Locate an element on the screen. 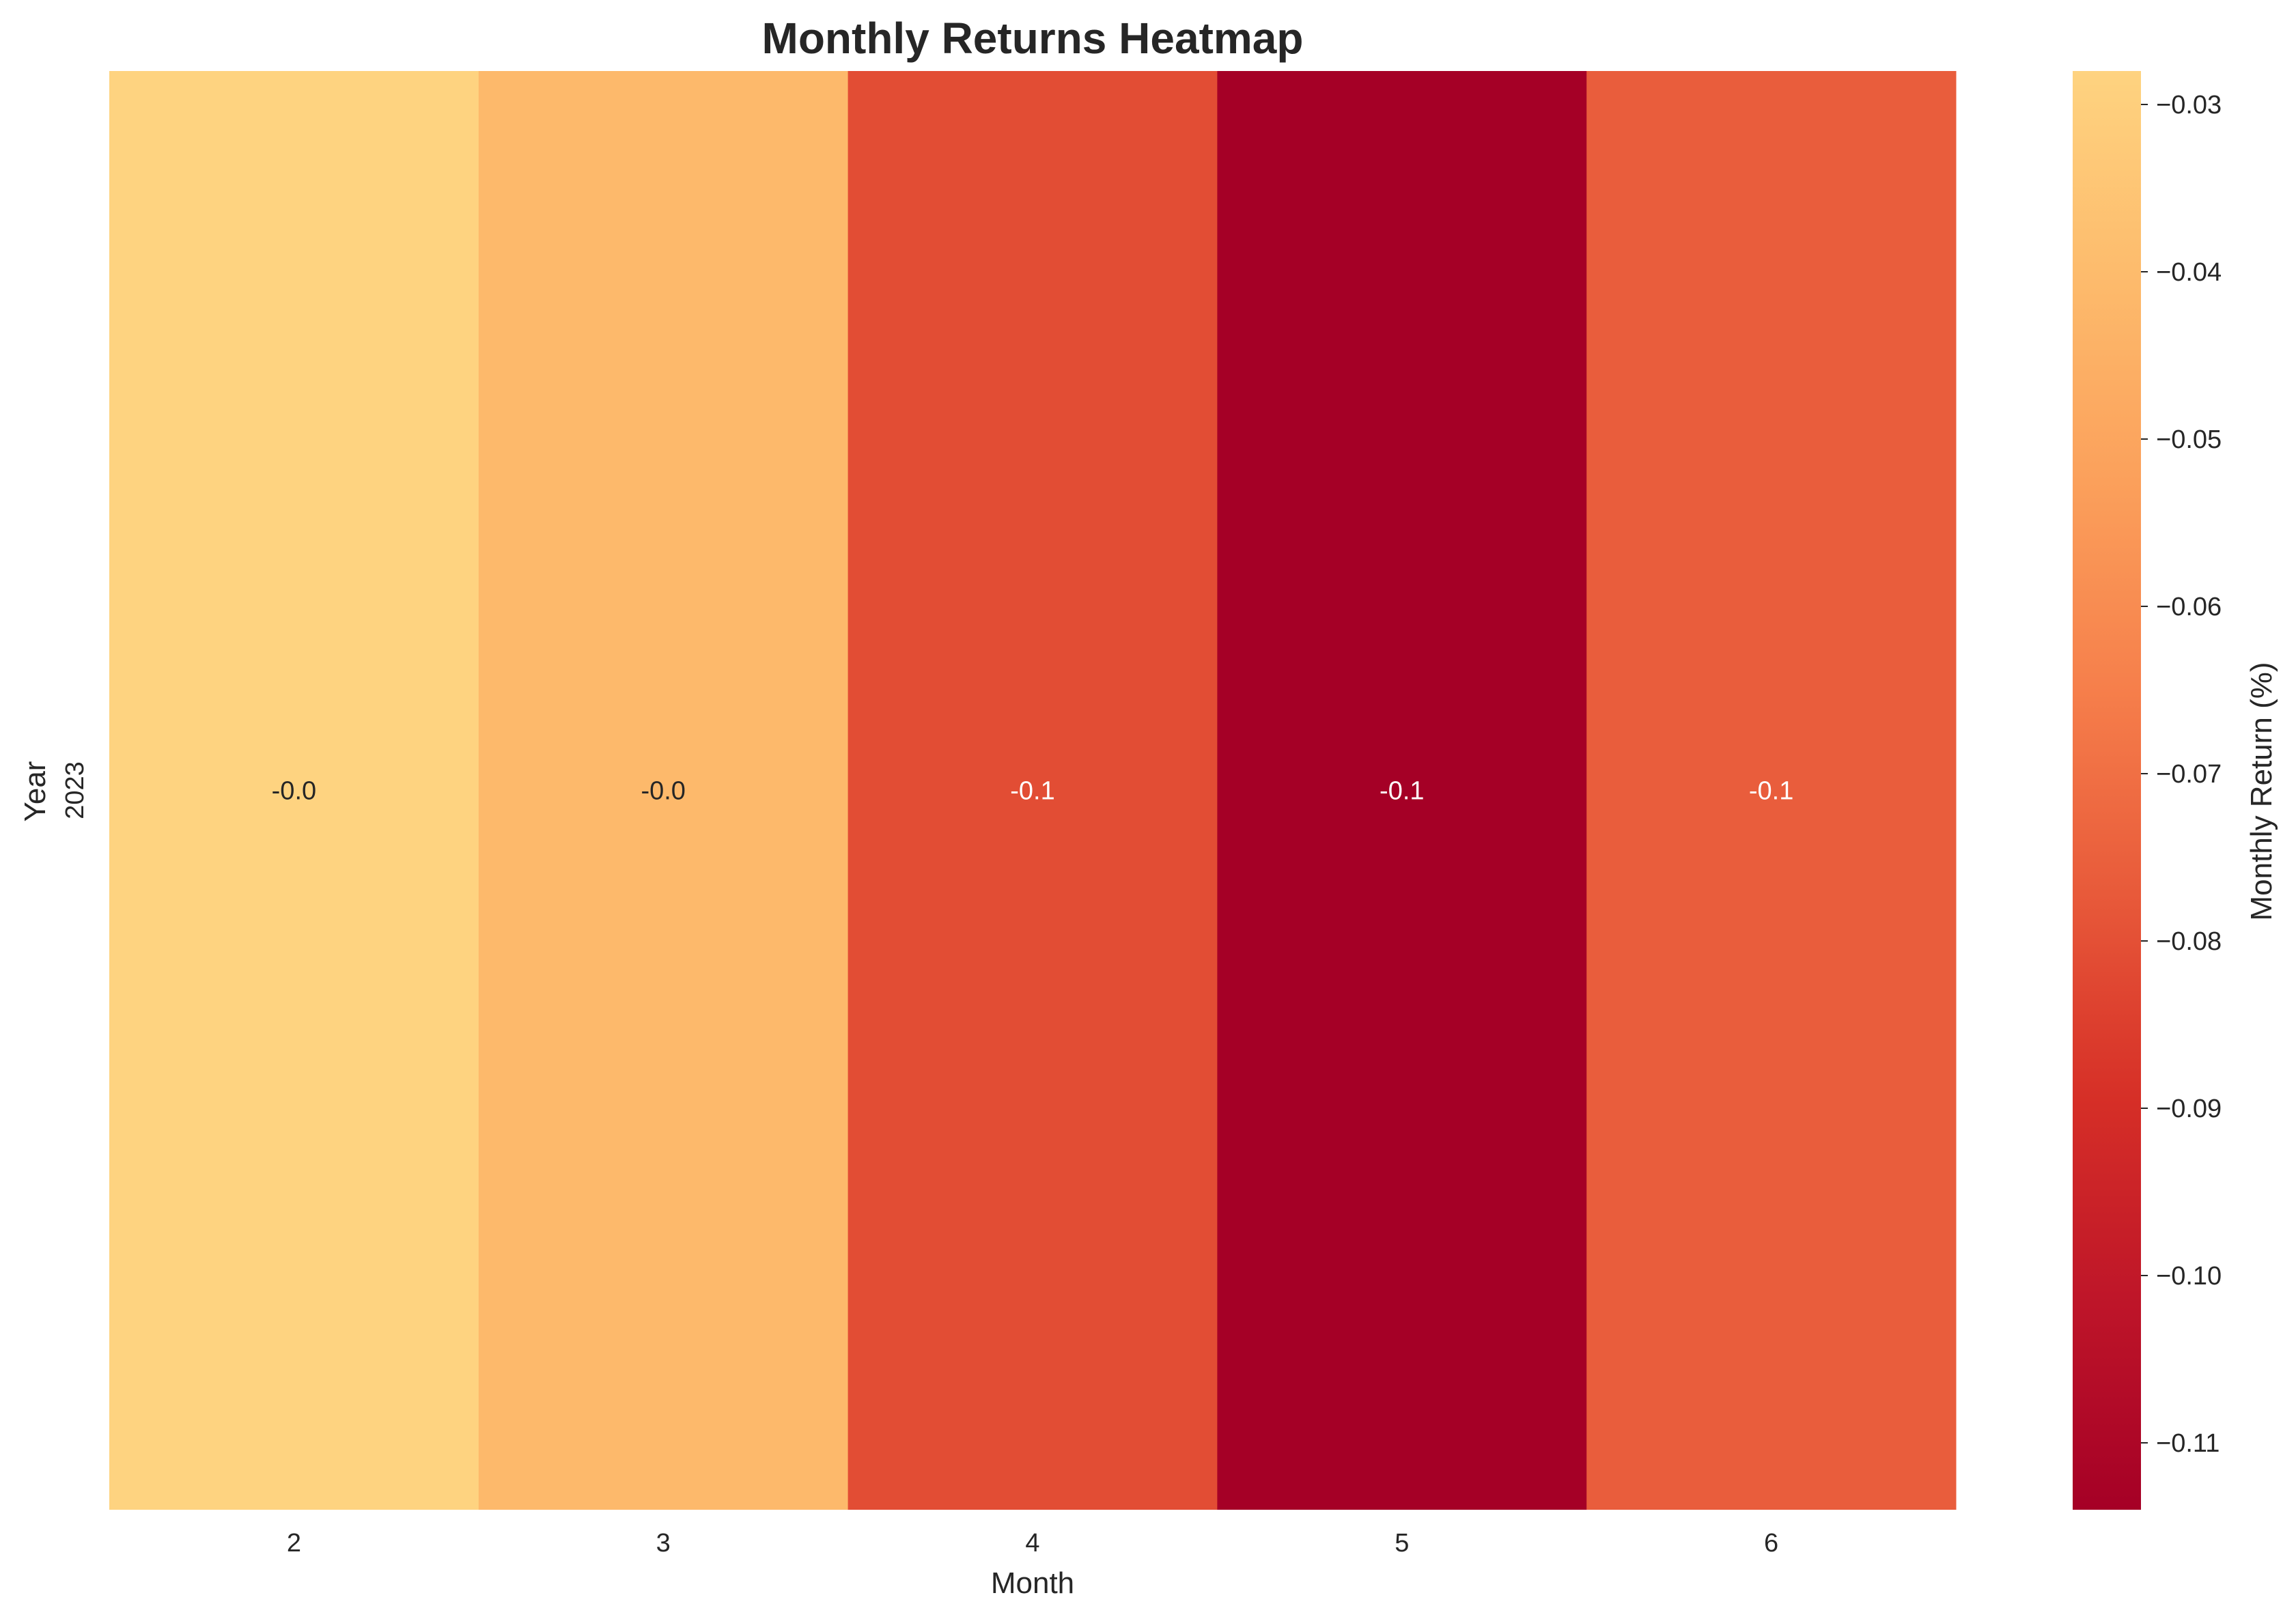  x-axis-label: Month is located at coordinates (1032, 1583).